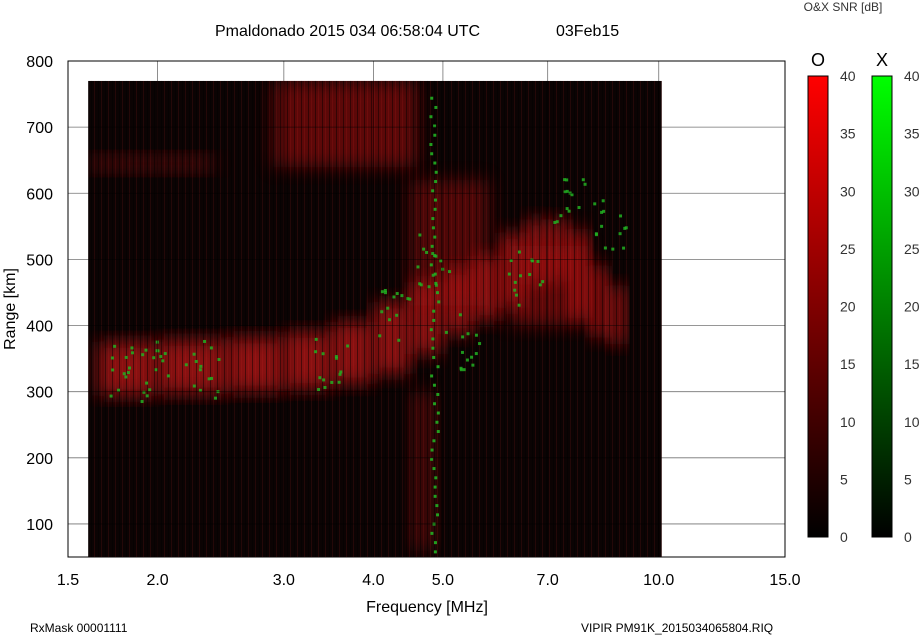  I want to click on colorbar-tick-label: 10, so click(912, 422).